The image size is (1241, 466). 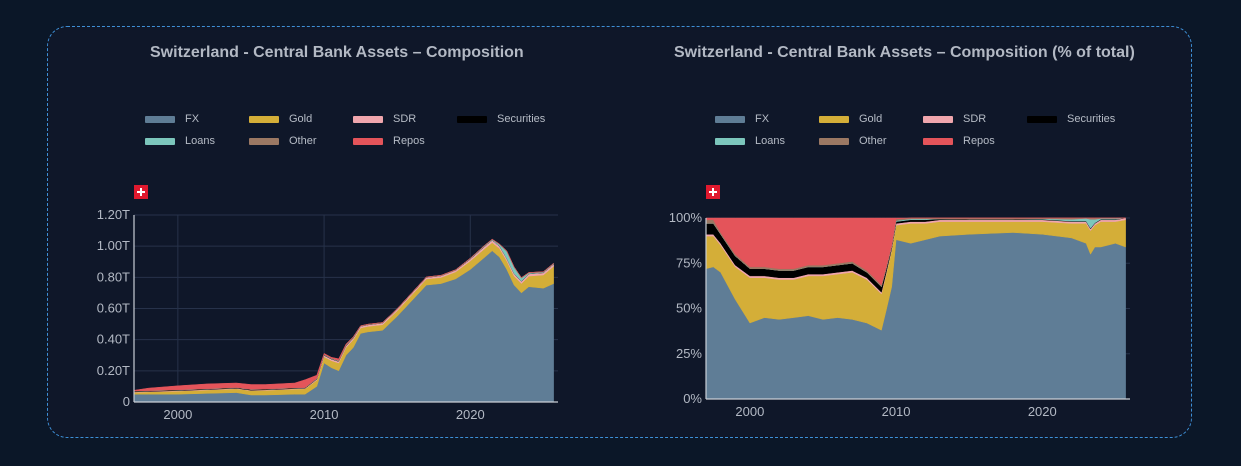 I want to click on y-tick-label: 0, so click(x=126, y=401).